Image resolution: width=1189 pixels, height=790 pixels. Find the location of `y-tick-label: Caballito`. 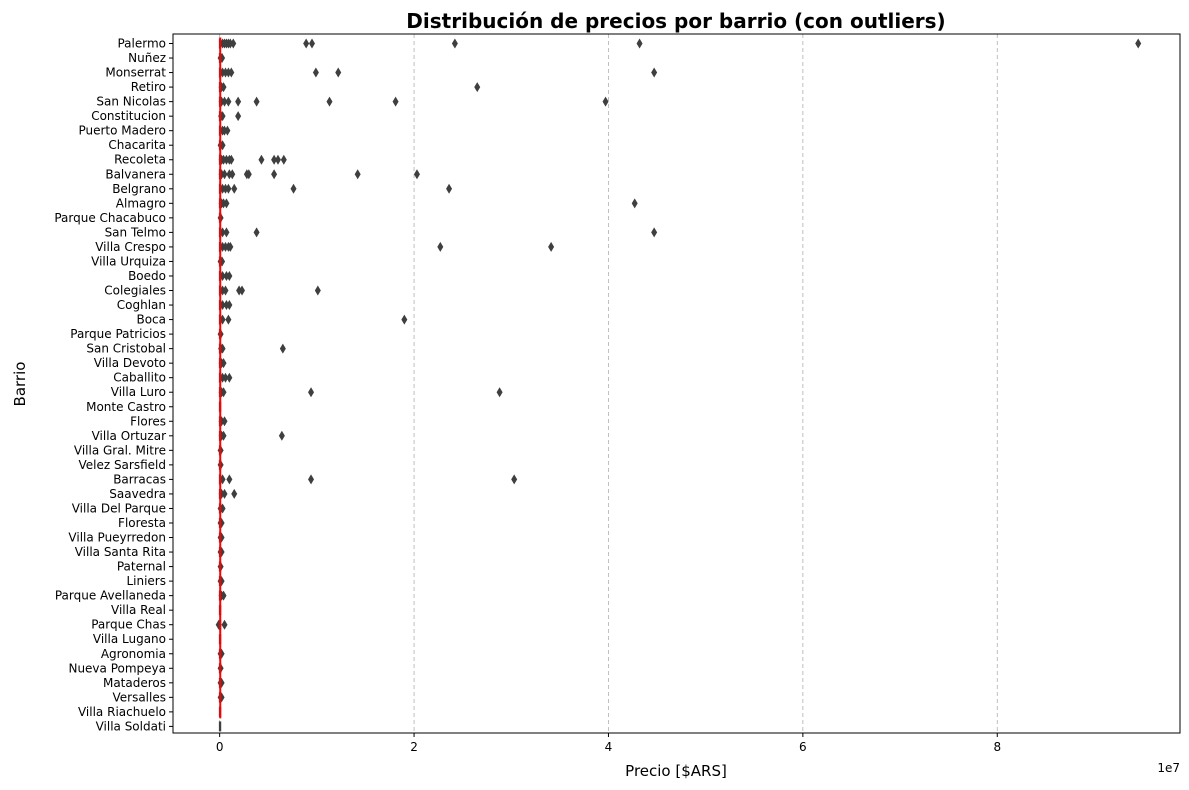

y-tick-label: Caballito is located at coordinates (139, 378).